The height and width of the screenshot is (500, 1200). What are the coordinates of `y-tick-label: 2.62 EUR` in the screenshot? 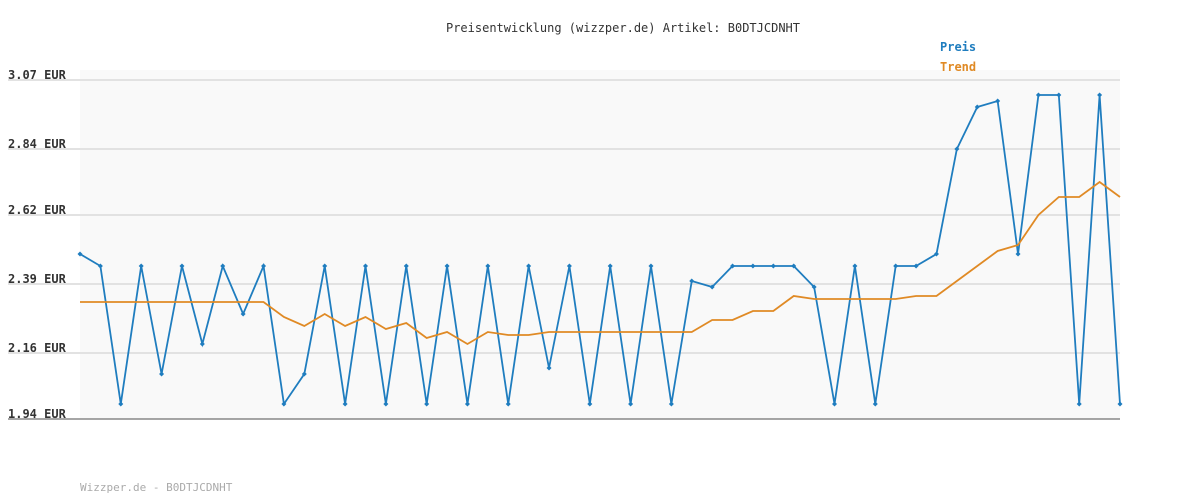 It's located at (37, 210).